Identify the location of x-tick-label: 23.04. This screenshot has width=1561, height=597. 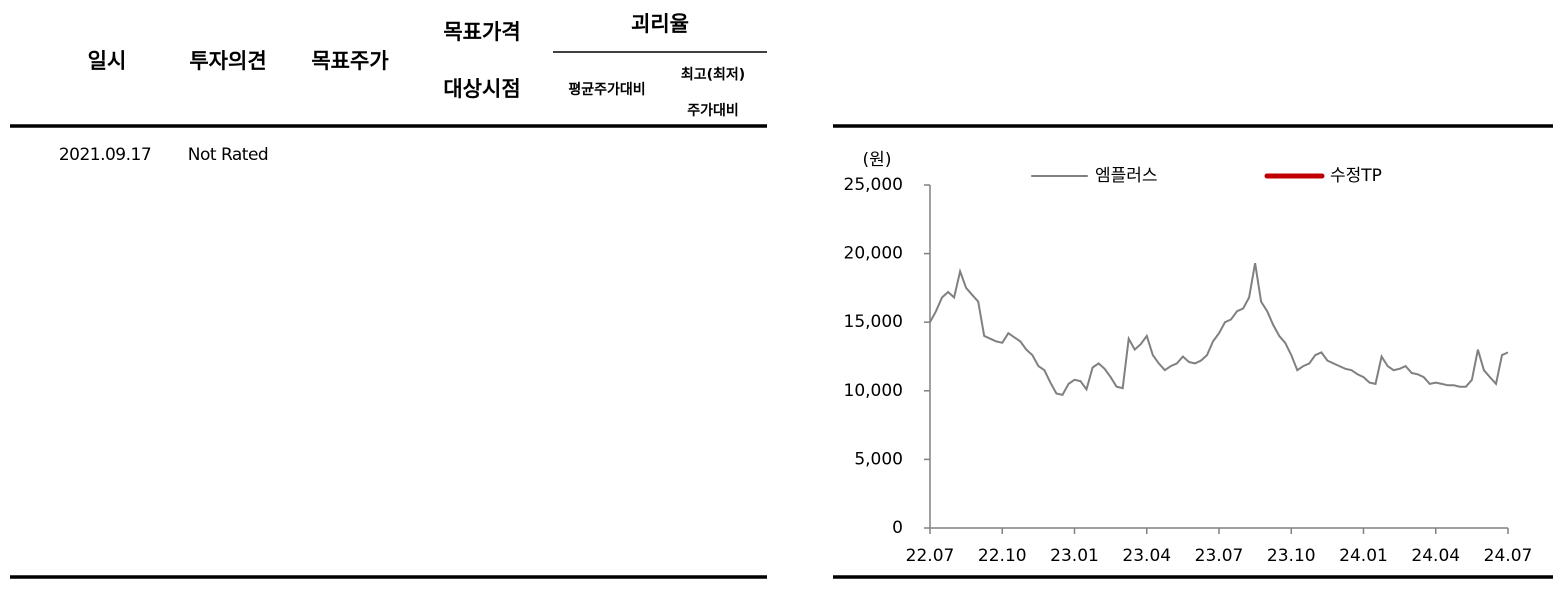
(1146, 556).